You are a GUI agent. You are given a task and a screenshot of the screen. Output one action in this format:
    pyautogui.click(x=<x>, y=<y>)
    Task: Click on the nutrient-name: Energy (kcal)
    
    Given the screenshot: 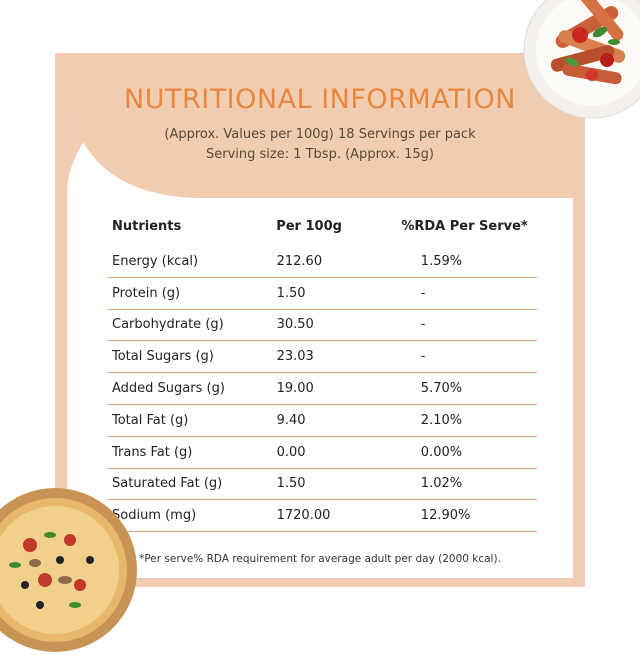 What is the action you would take?
    pyautogui.click(x=155, y=261)
    